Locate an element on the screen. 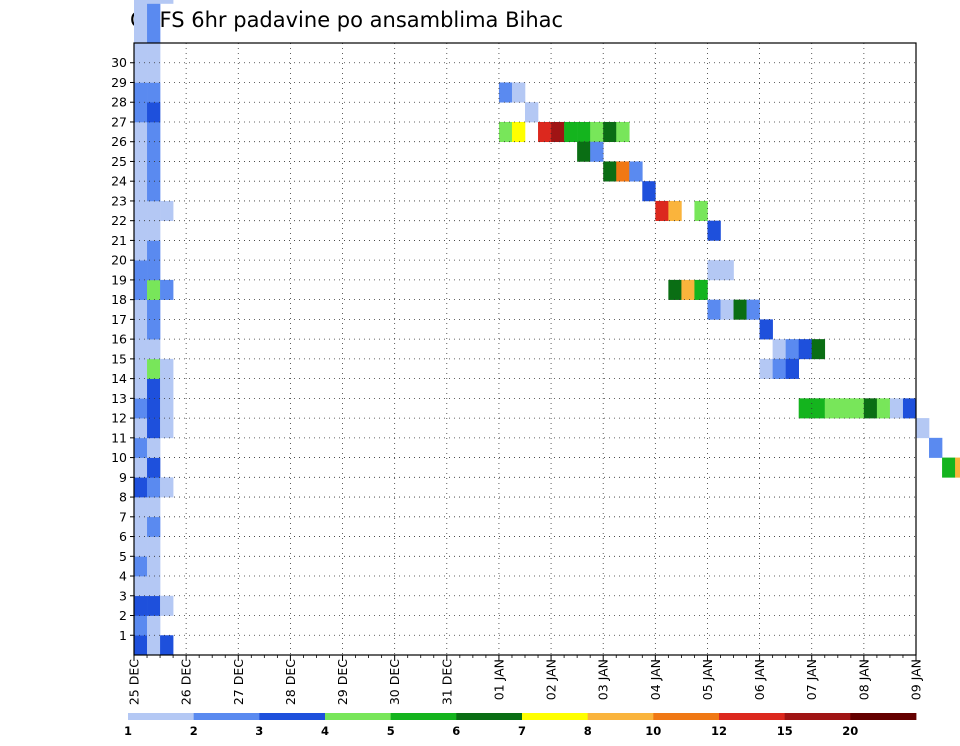  x-tick-label: 30 DEC is located at coordinates (394, 682).